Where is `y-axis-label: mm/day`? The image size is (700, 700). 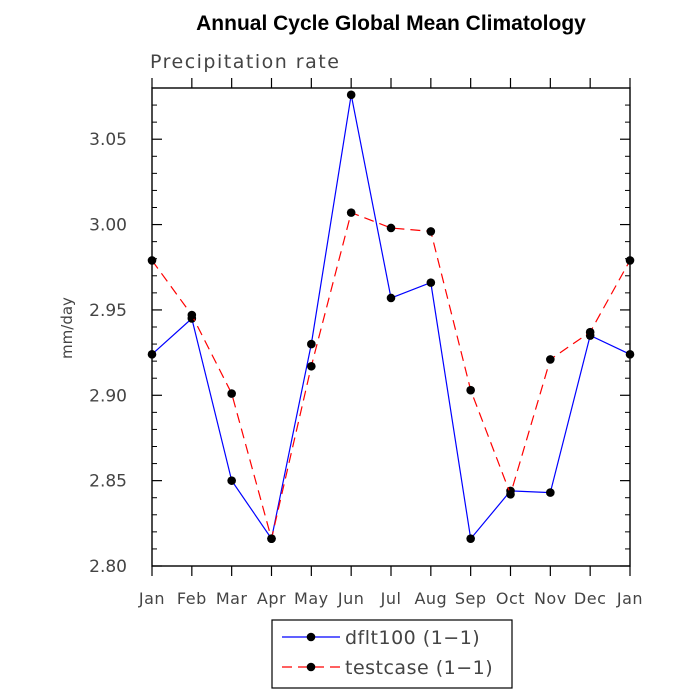
y-axis-label: mm/day is located at coordinates (67, 328).